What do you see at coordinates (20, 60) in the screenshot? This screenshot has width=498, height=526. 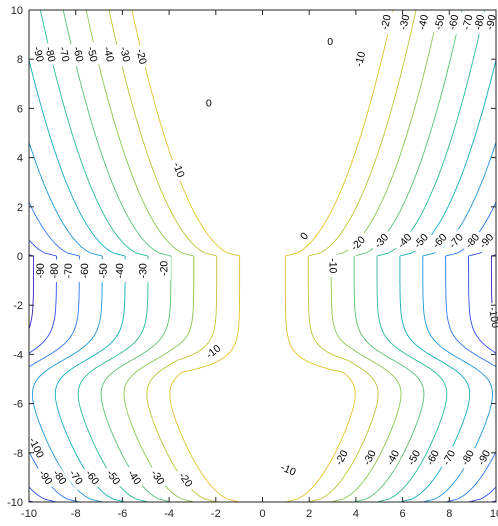 I see `y-tick-label: 8` at bounding box center [20, 60].